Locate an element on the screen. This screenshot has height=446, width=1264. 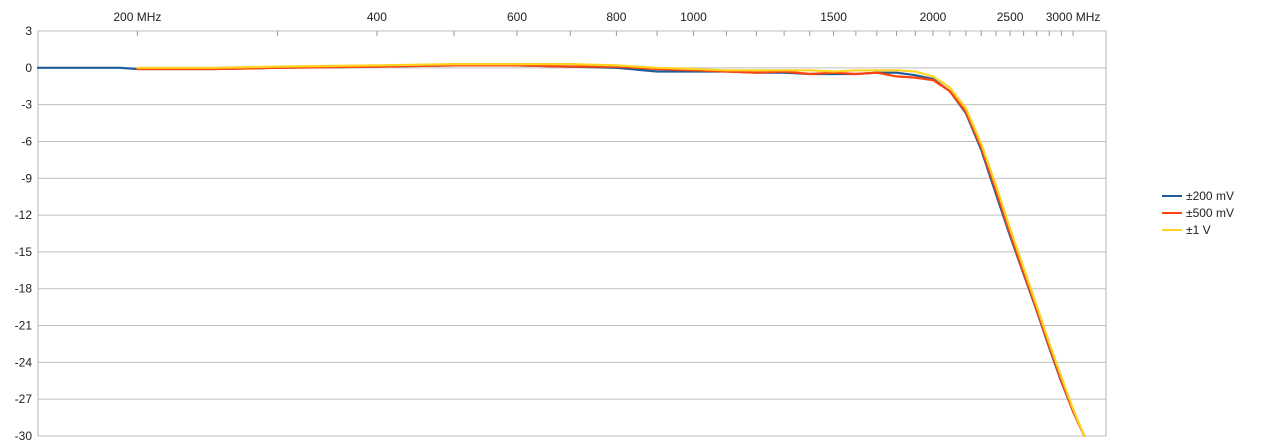
legend: ±200 mV ±500 mV ±1 V is located at coordinates (1198, 213).